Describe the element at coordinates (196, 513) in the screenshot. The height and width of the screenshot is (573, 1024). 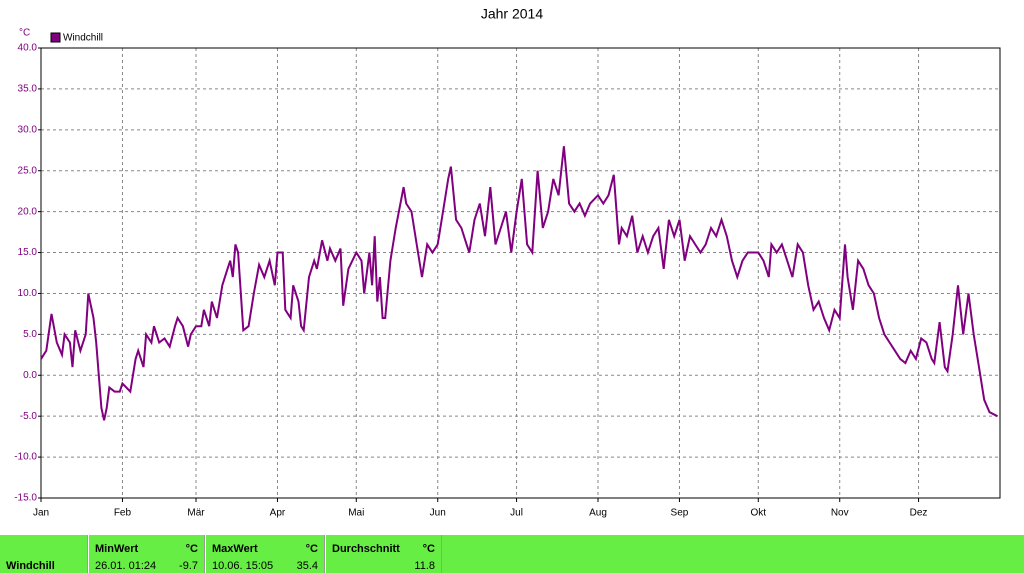
I see `x-tick-label: Mär` at that location.